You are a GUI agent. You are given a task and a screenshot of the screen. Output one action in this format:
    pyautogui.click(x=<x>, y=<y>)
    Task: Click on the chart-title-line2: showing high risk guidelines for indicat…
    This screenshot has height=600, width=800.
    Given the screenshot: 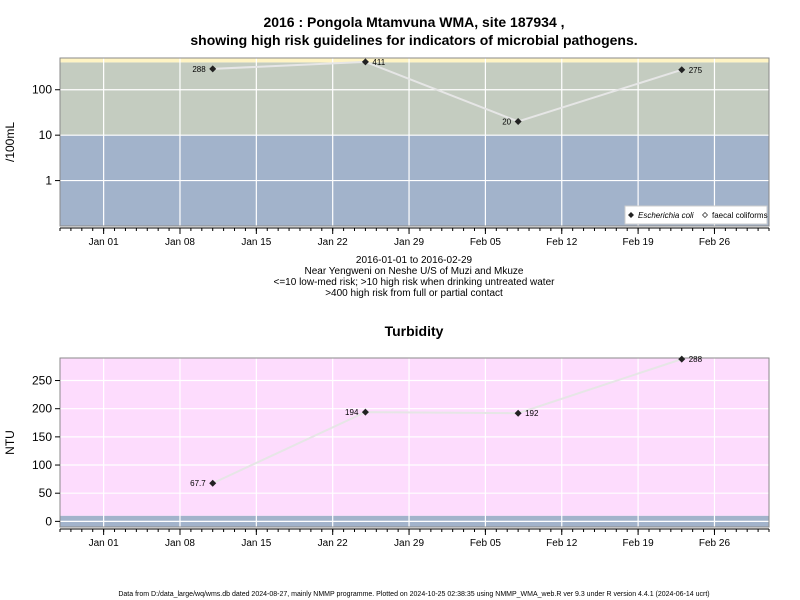 What is the action you would take?
    pyautogui.click(x=413, y=40)
    